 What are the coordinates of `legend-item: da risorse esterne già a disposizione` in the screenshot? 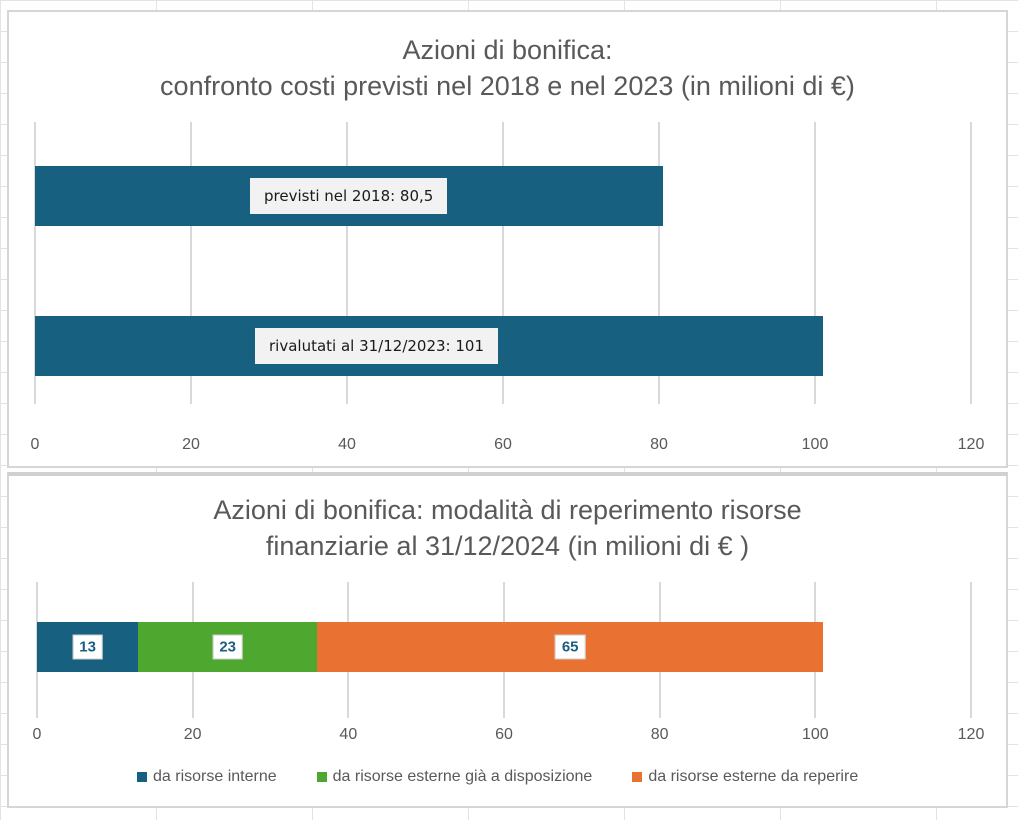 It's located at (454, 777).